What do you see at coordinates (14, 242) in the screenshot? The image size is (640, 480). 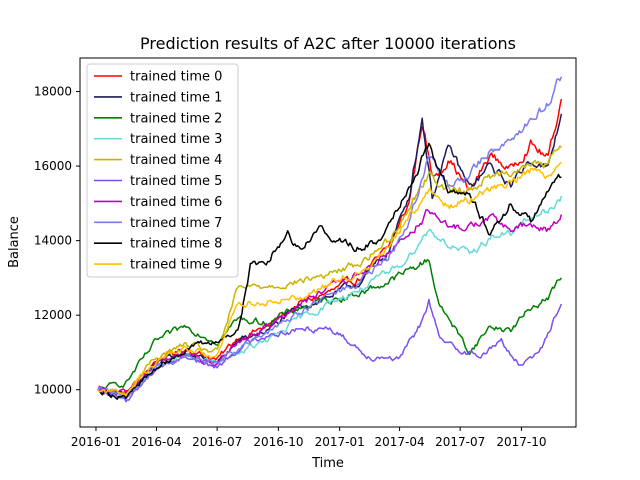 I see `y-axis-label: Balance` at bounding box center [14, 242].